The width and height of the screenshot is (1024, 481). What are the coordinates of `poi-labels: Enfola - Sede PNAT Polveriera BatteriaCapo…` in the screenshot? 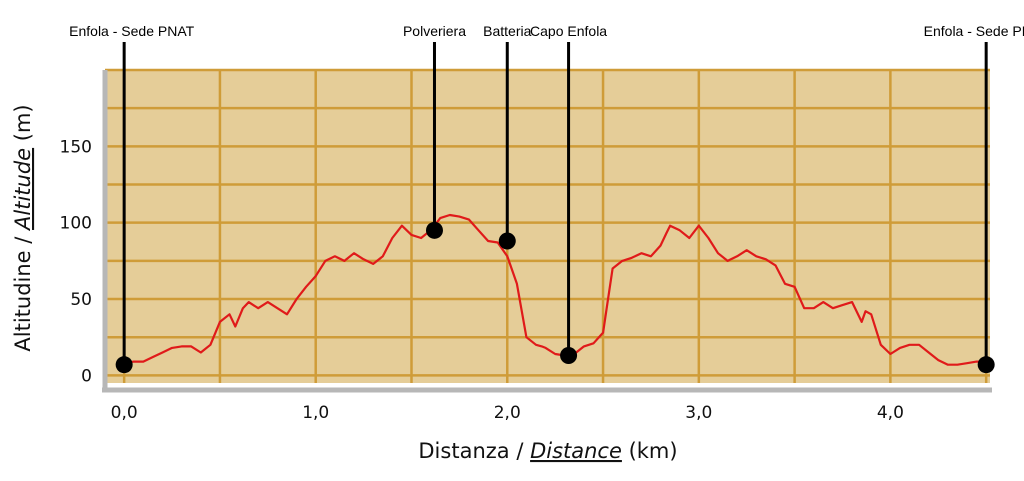 It's located at (546, 31).